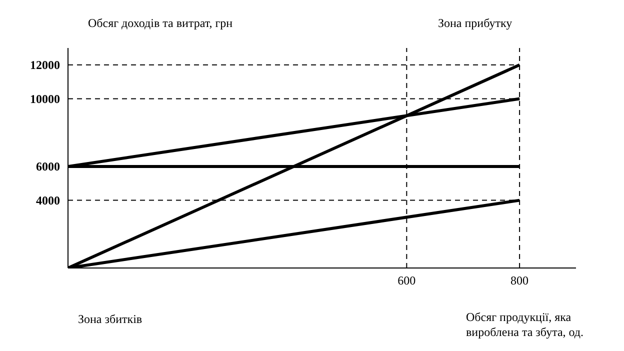 The image size is (624, 351). What do you see at coordinates (407, 281) in the screenshot?
I see `x-tick-label: 600` at bounding box center [407, 281].